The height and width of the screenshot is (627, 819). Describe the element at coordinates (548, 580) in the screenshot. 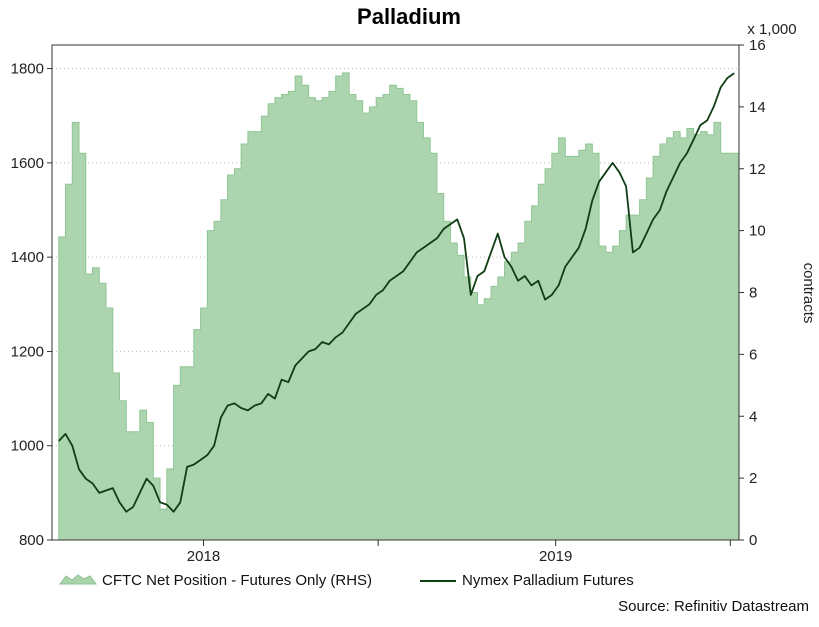

I see `legend-label-nymex: Nymex Palladium Futures` at that location.